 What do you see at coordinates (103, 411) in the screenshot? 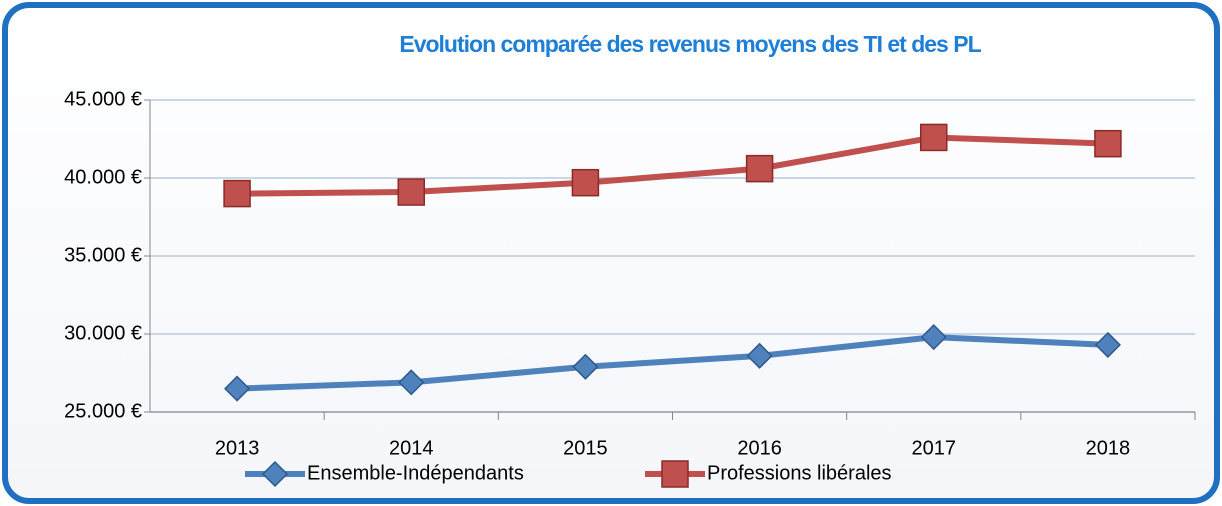
I see `y-tick-label: 25.000 €` at bounding box center [103, 411].